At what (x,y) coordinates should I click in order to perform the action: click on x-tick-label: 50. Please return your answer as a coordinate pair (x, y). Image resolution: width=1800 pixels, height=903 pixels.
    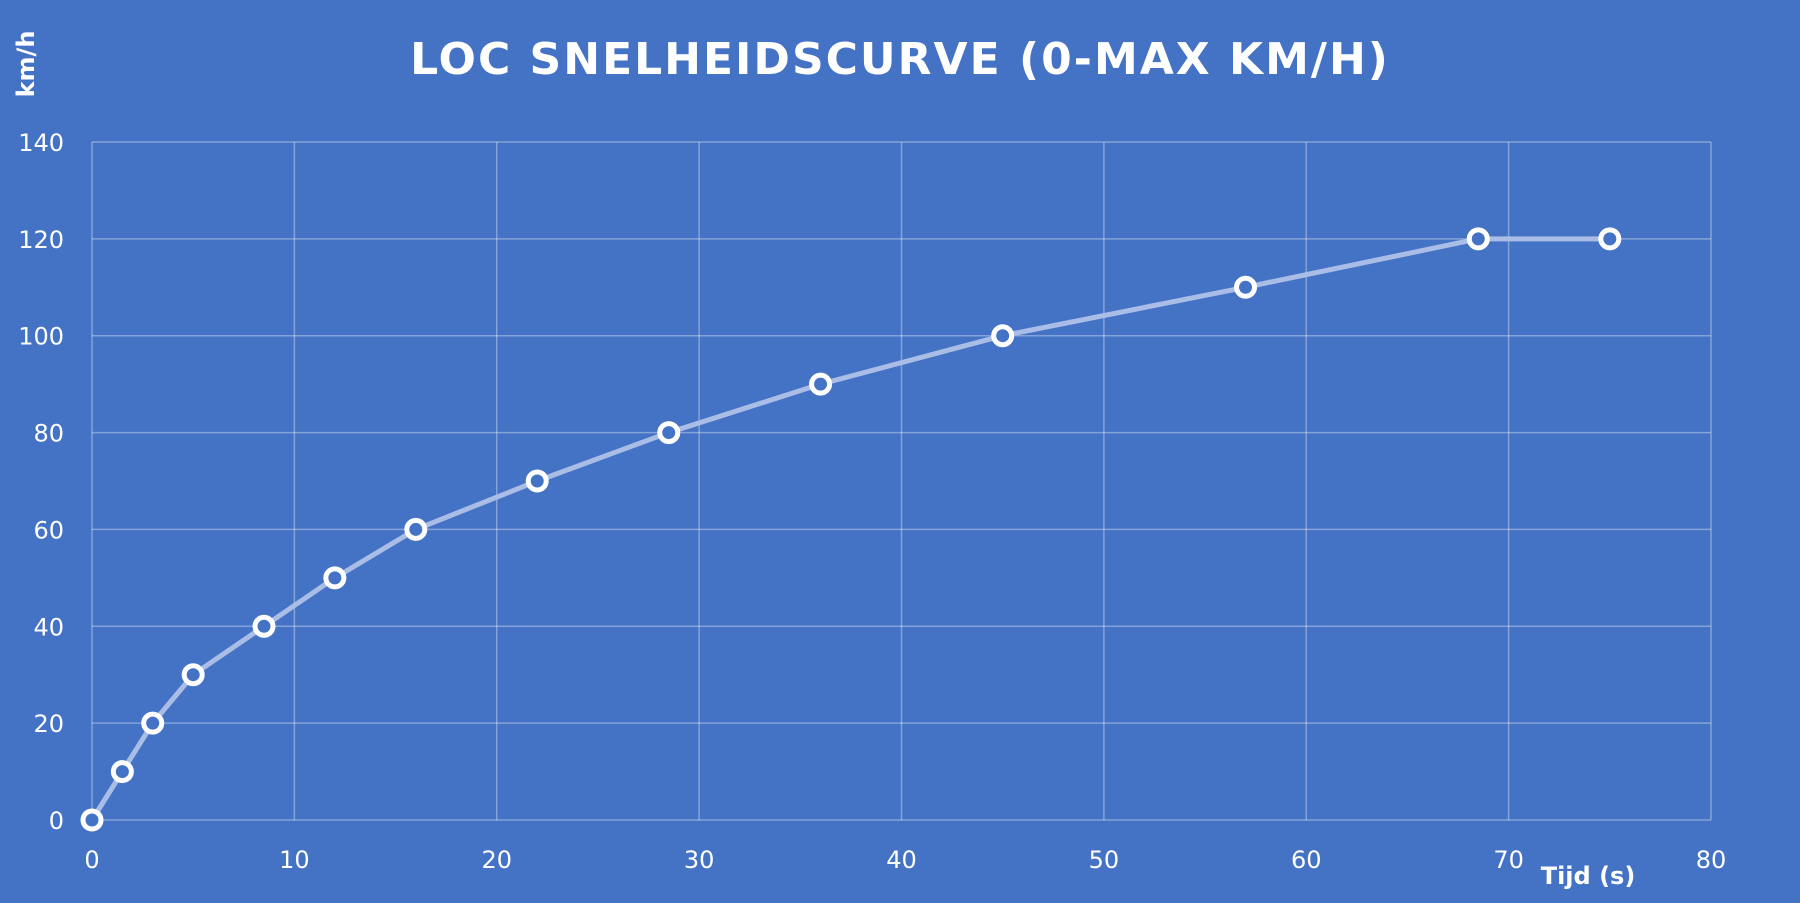
    Looking at the image, I should click on (1104, 860).